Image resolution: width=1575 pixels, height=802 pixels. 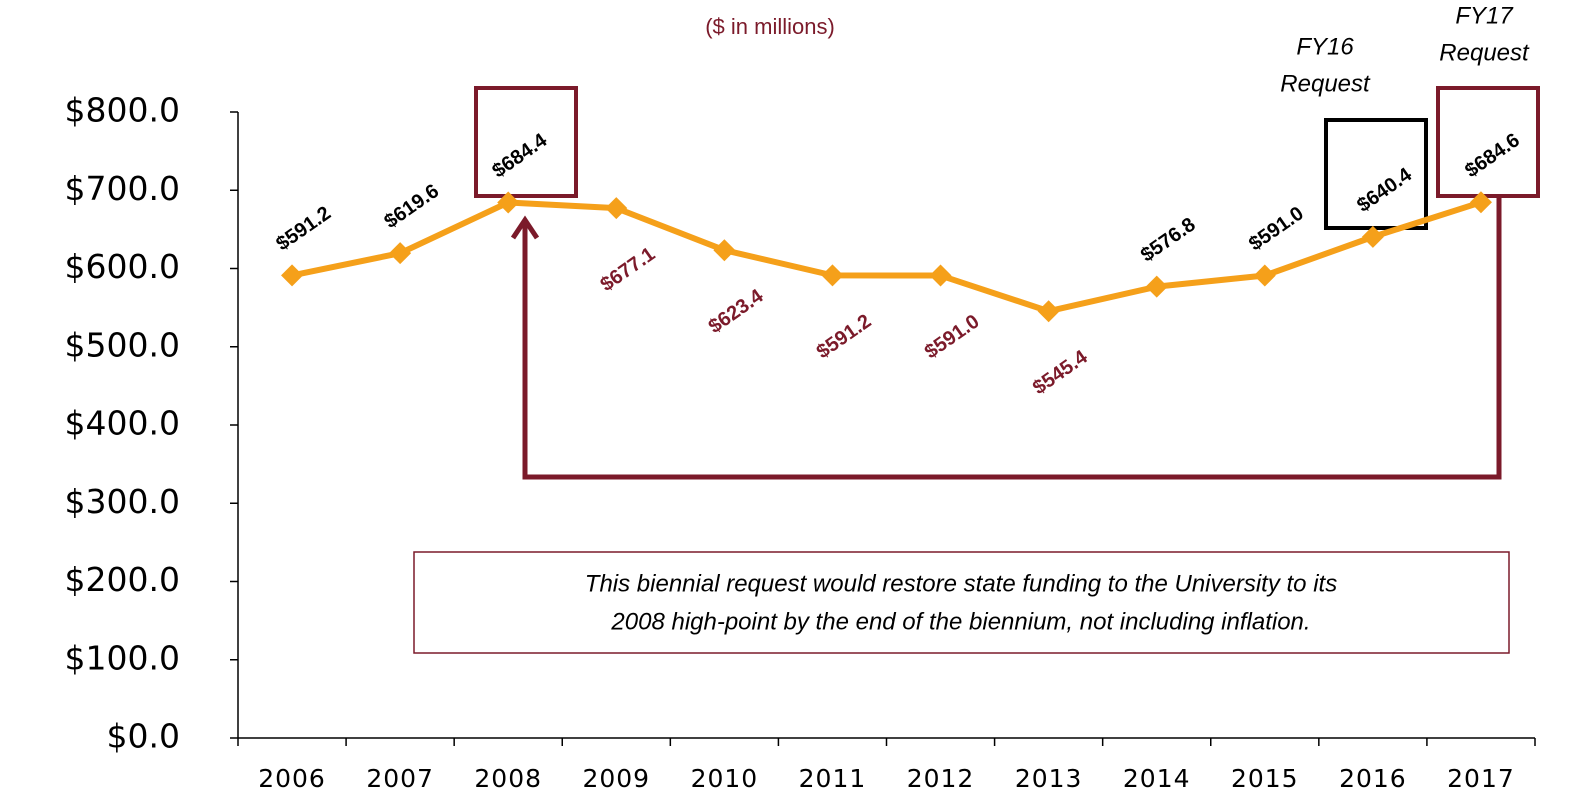 What do you see at coordinates (1384, 190) in the screenshot?
I see `data-label: $640.4` at bounding box center [1384, 190].